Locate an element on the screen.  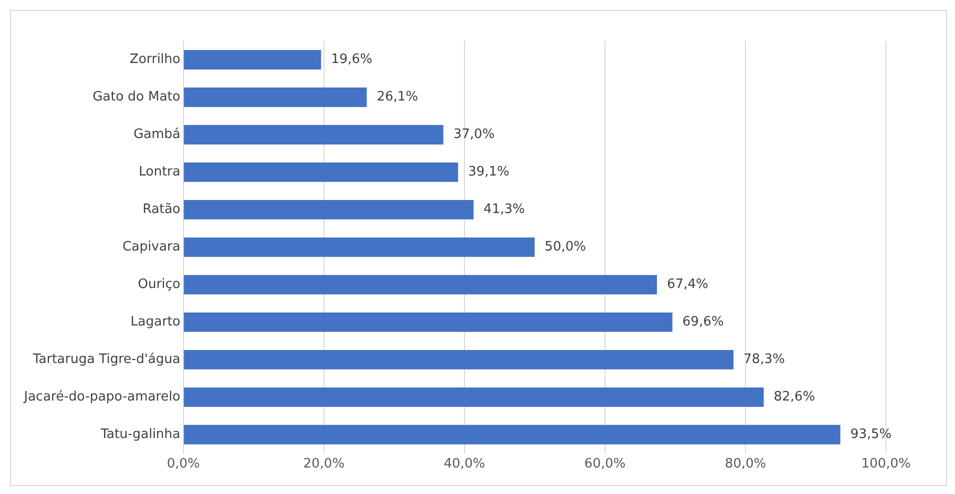
data-label: 78,3% is located at coordinates (764, 360).